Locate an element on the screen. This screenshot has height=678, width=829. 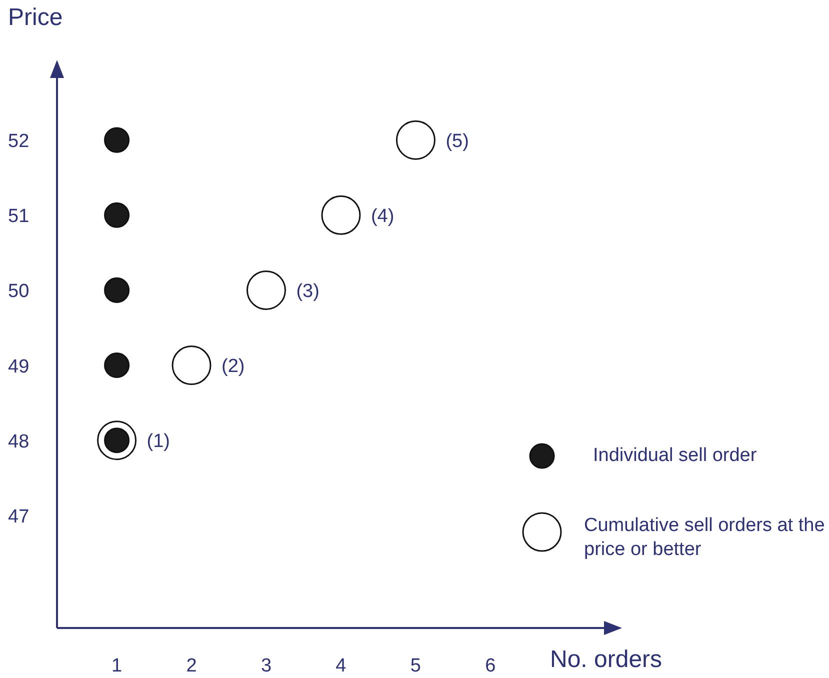
x-tick-label: 2 is located at coordinates (191, 665).